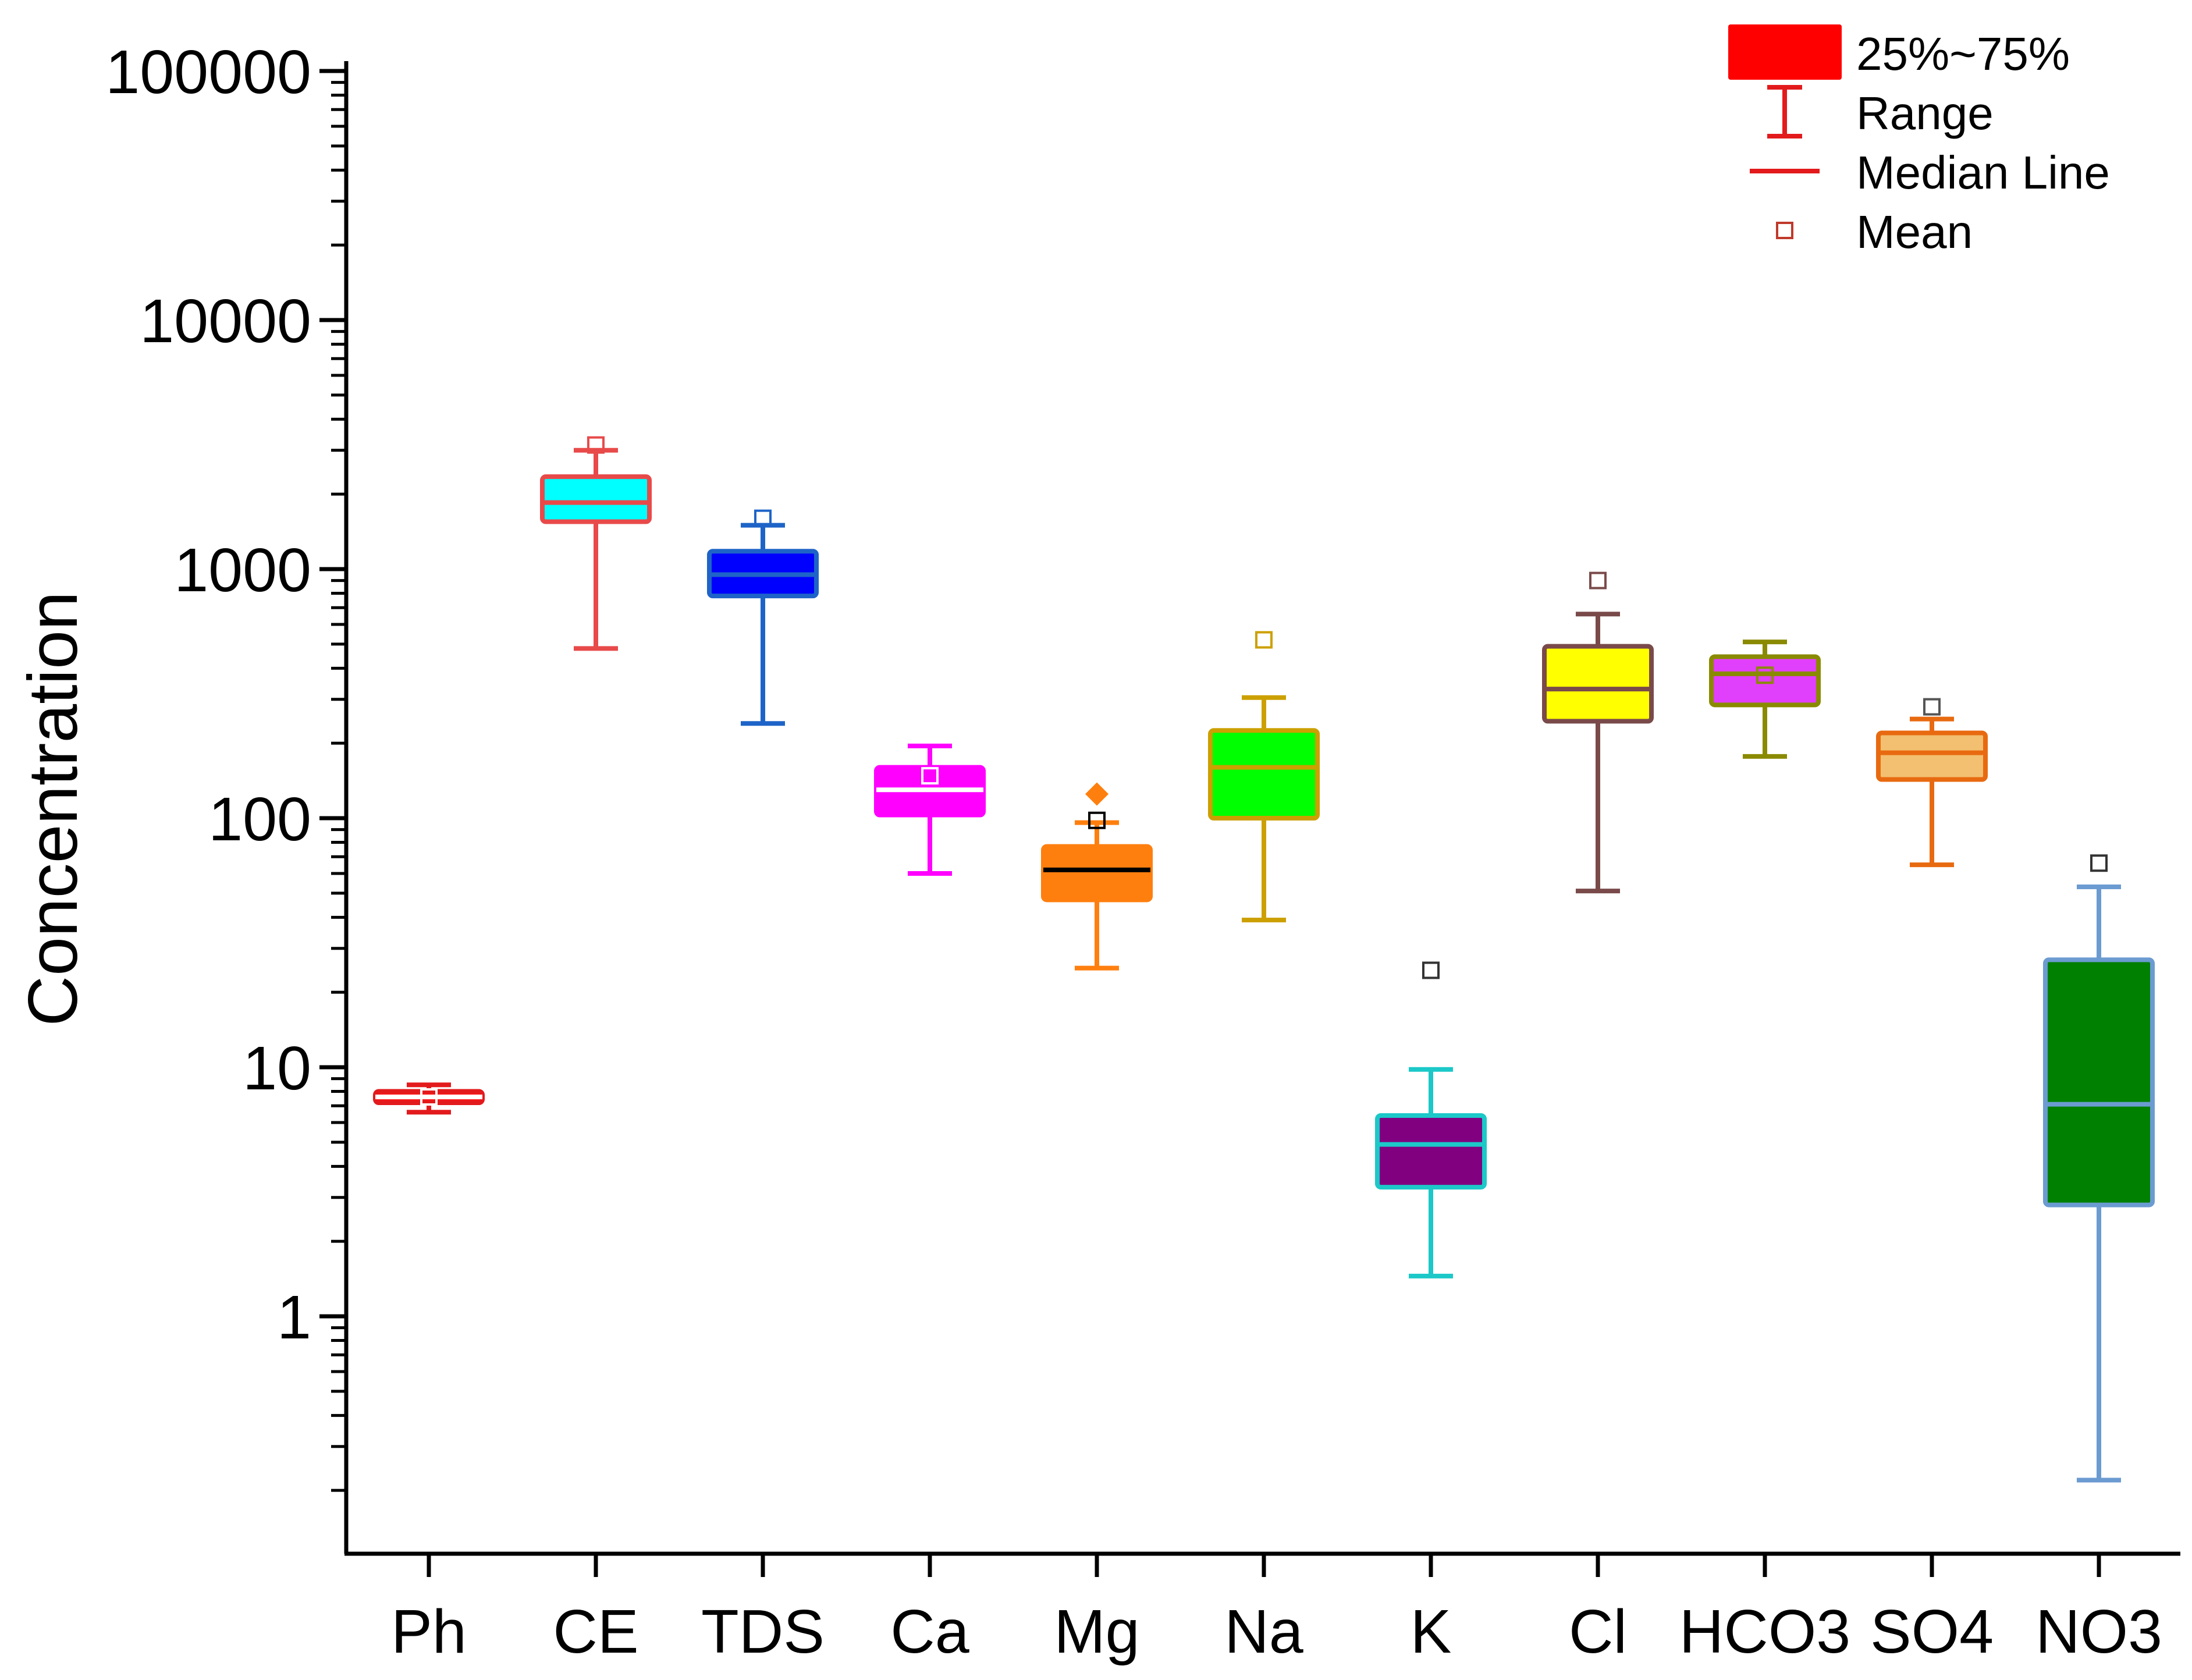  I want to click on legend-item-box: 25%~75%, so click(1899, 52).